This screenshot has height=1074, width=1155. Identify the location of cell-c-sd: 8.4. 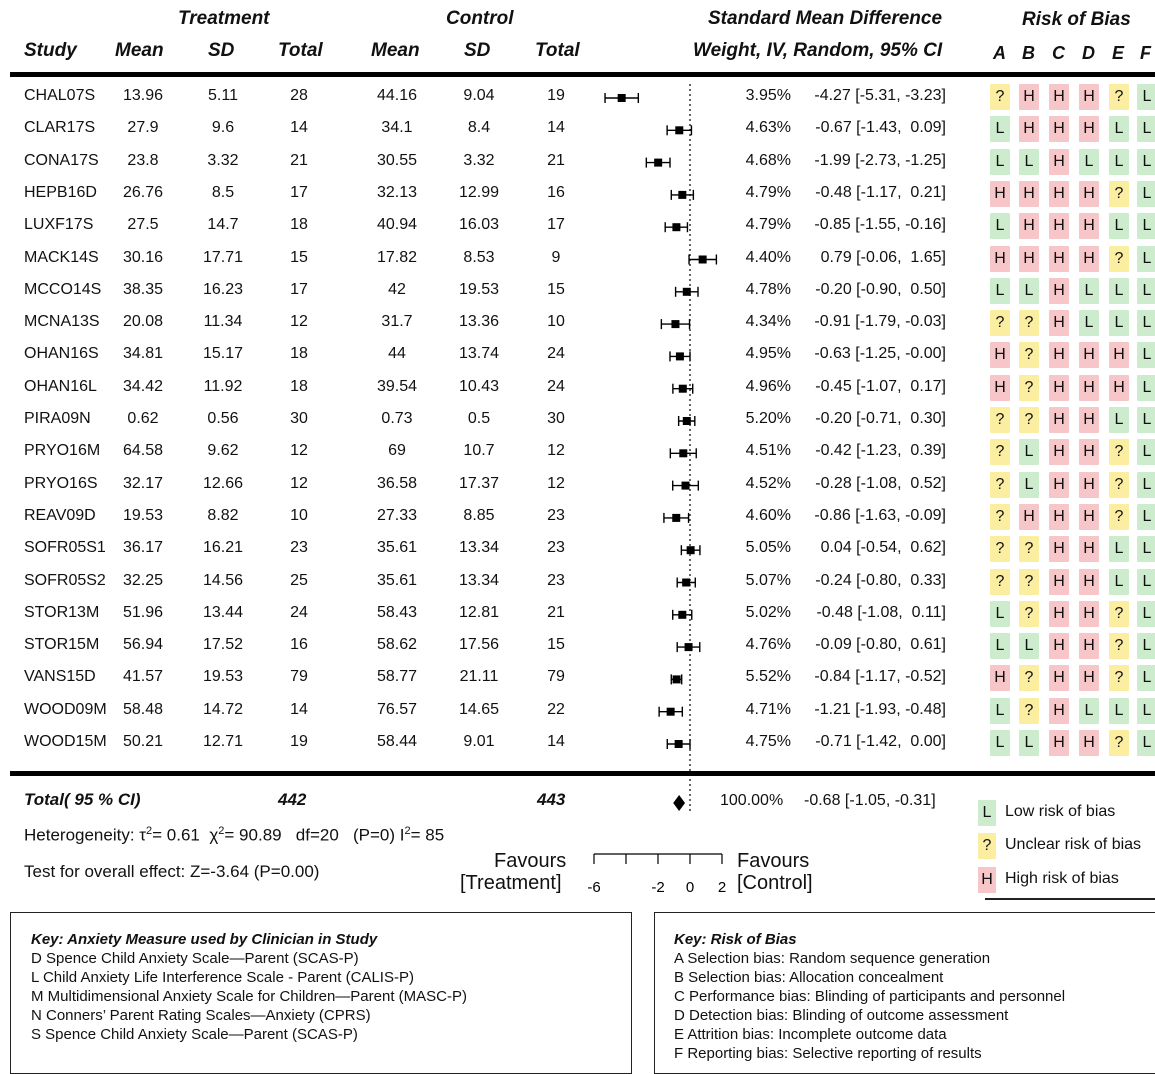
(479, 128).